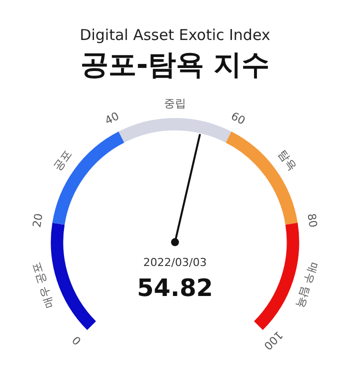 This screenshot has height=380, width=350. Describe the element at coordinates (42, 285) in the screenshot. I see `slice-label: 매우 공포` at that location.